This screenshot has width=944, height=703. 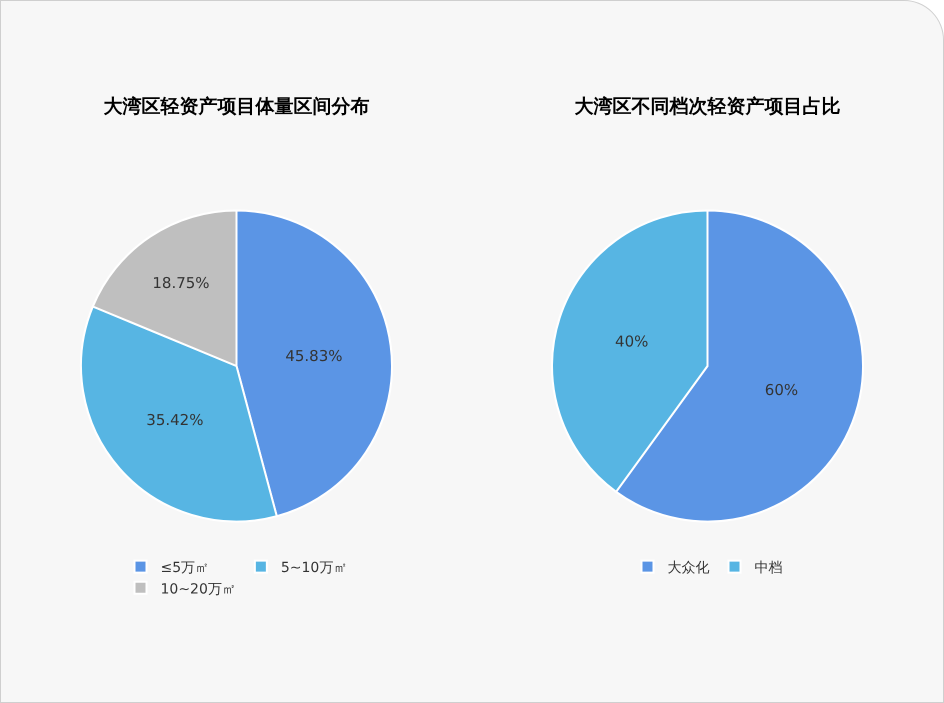 What do you see at coordinates (175, 420) in the screenshot?
I see `data-label: 35.42%` at bounding box center [175, 420].